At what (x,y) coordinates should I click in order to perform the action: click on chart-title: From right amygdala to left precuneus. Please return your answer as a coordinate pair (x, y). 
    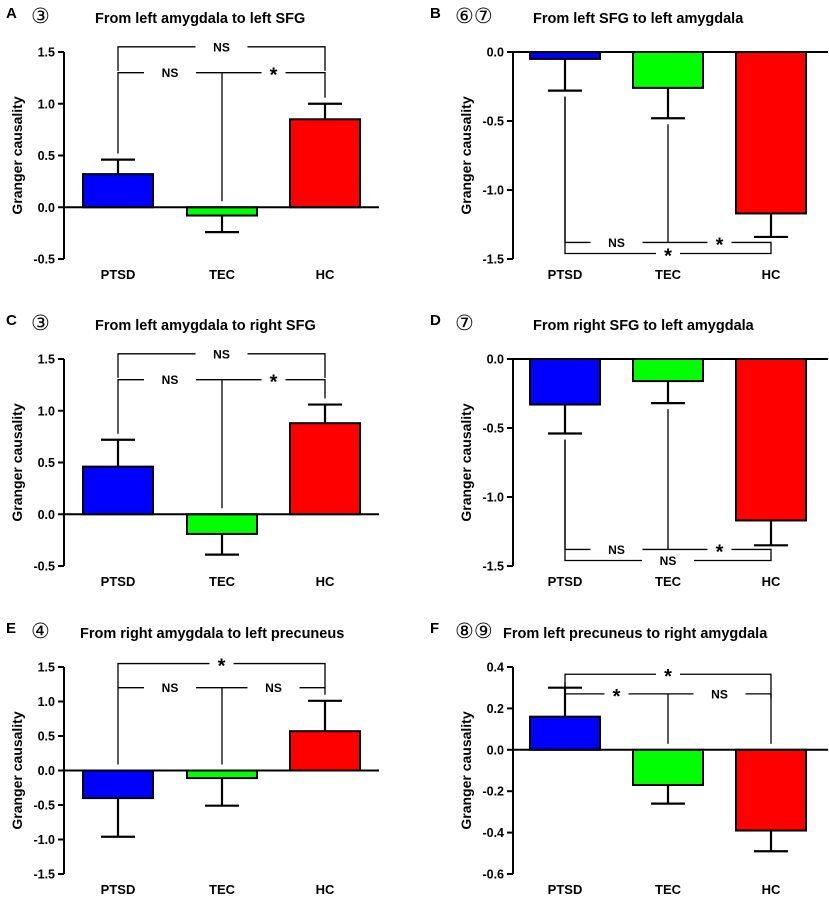
    Looking at the image, I should click on (212, 634).